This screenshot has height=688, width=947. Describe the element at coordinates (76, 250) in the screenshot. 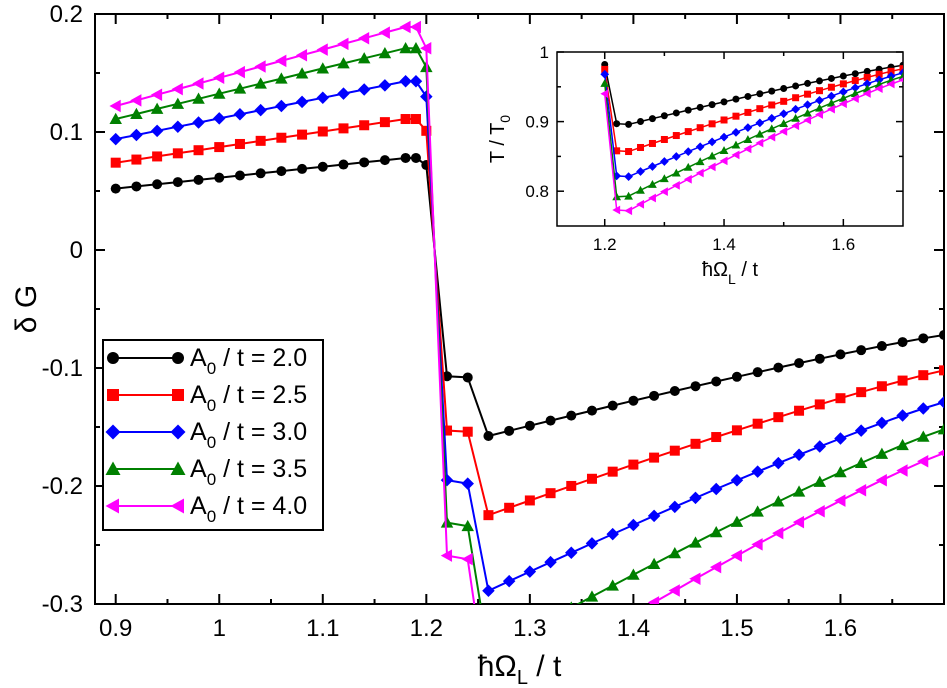

I see `y-tick-label: 0` at that location.